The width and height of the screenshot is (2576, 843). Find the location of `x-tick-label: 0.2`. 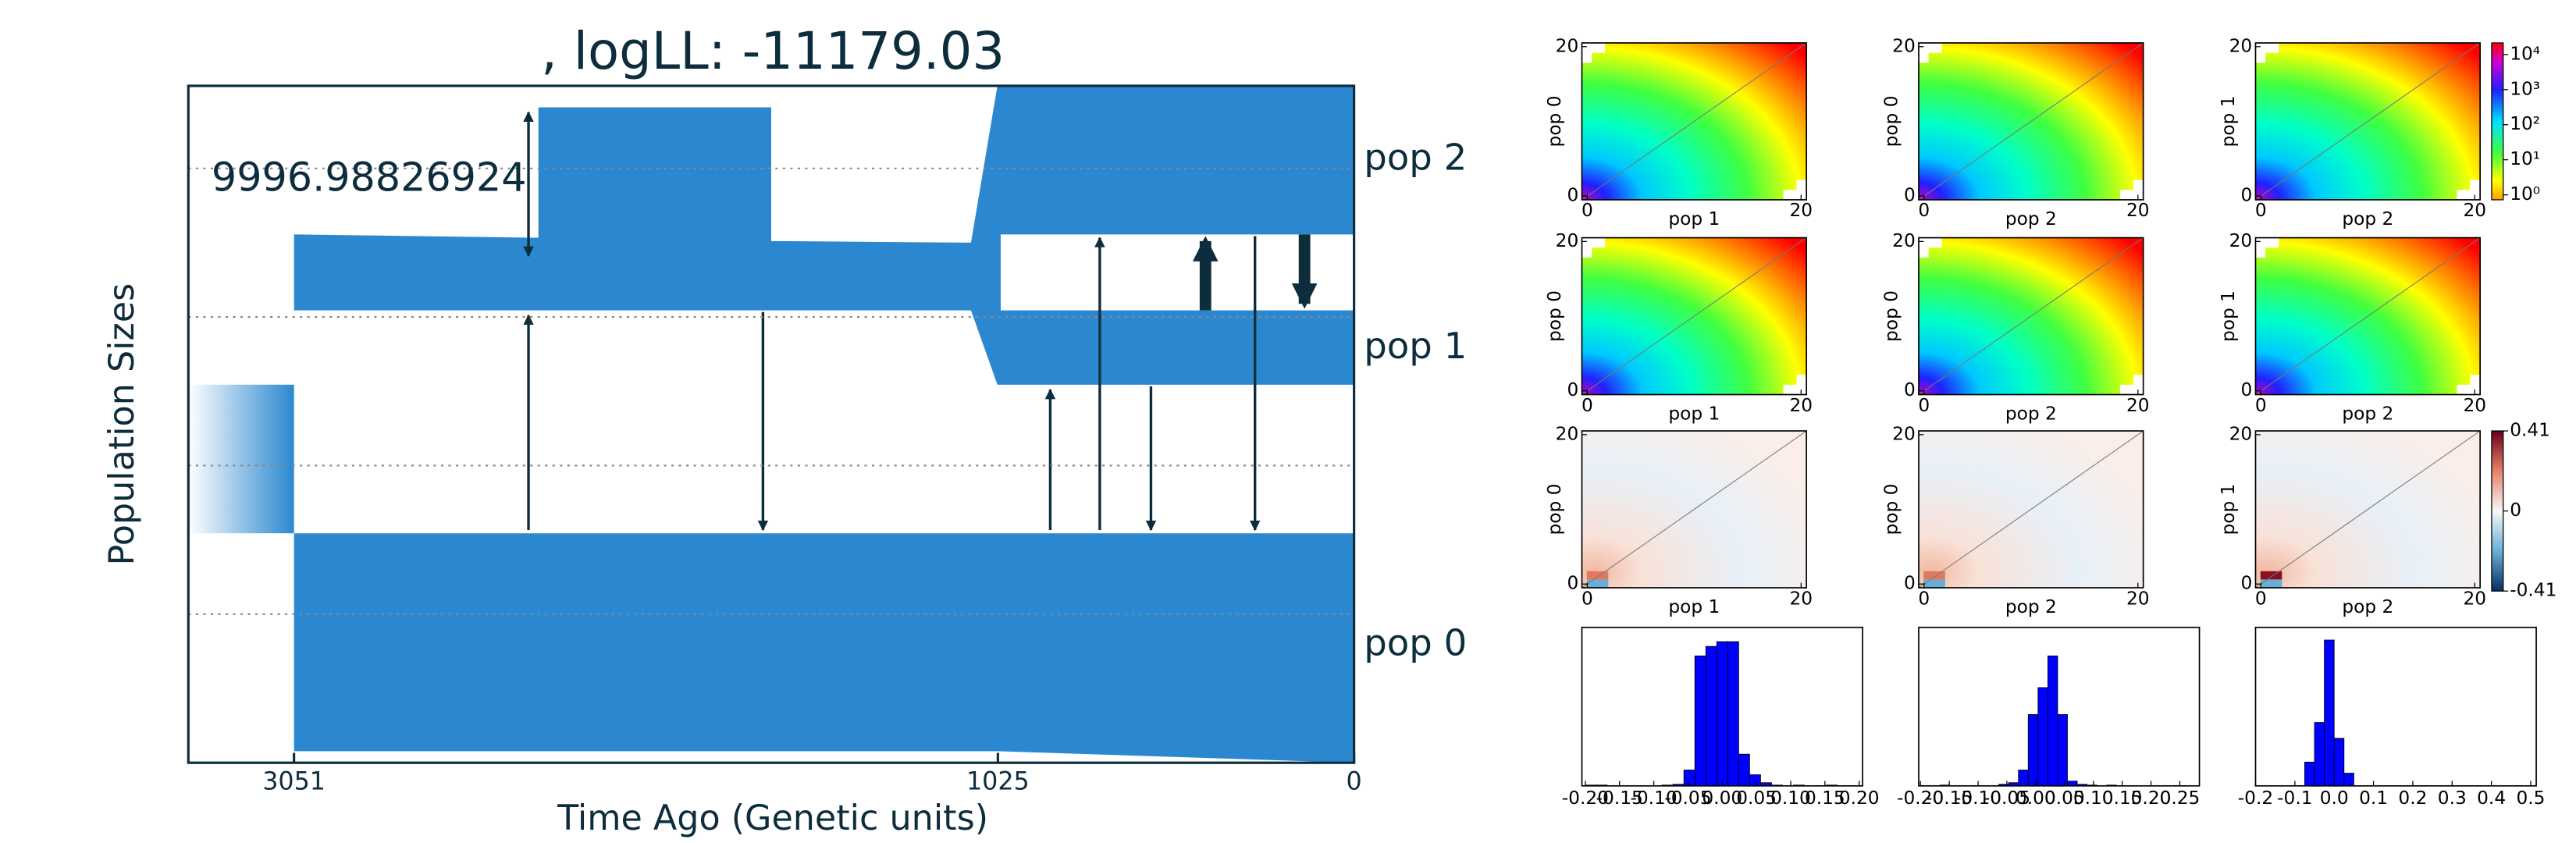

x-tick-label: 0.2 is located at coordinates (2412, 798).